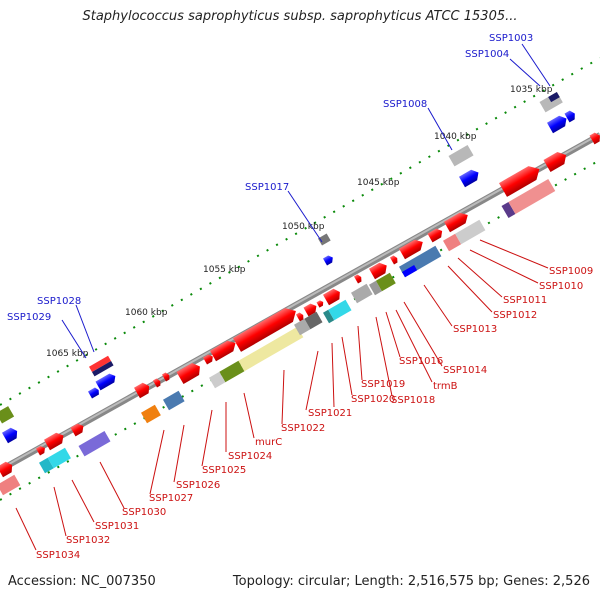 Image resolution: width=600 pixels, height=600 pixels. I want to click on gene-label: SSP1004, so click(487, 54).